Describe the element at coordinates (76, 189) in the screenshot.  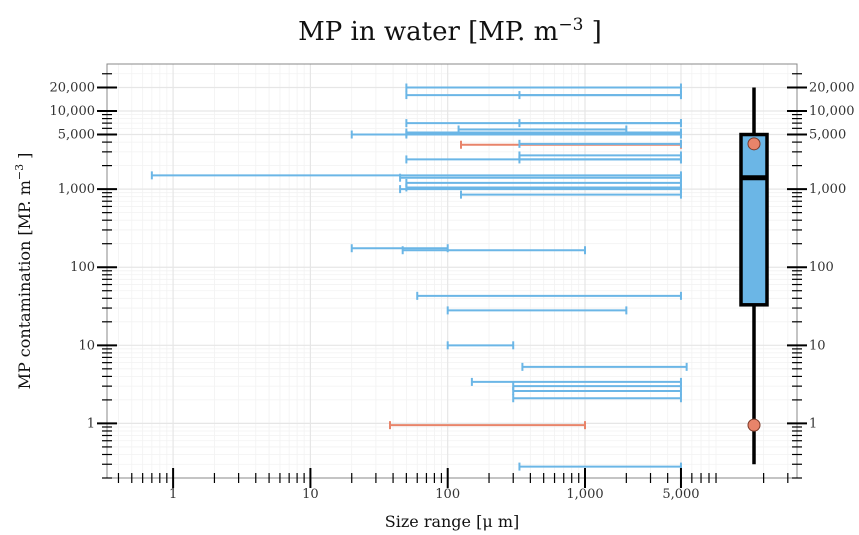
I see `y-tick-label: 1,000` at that location.